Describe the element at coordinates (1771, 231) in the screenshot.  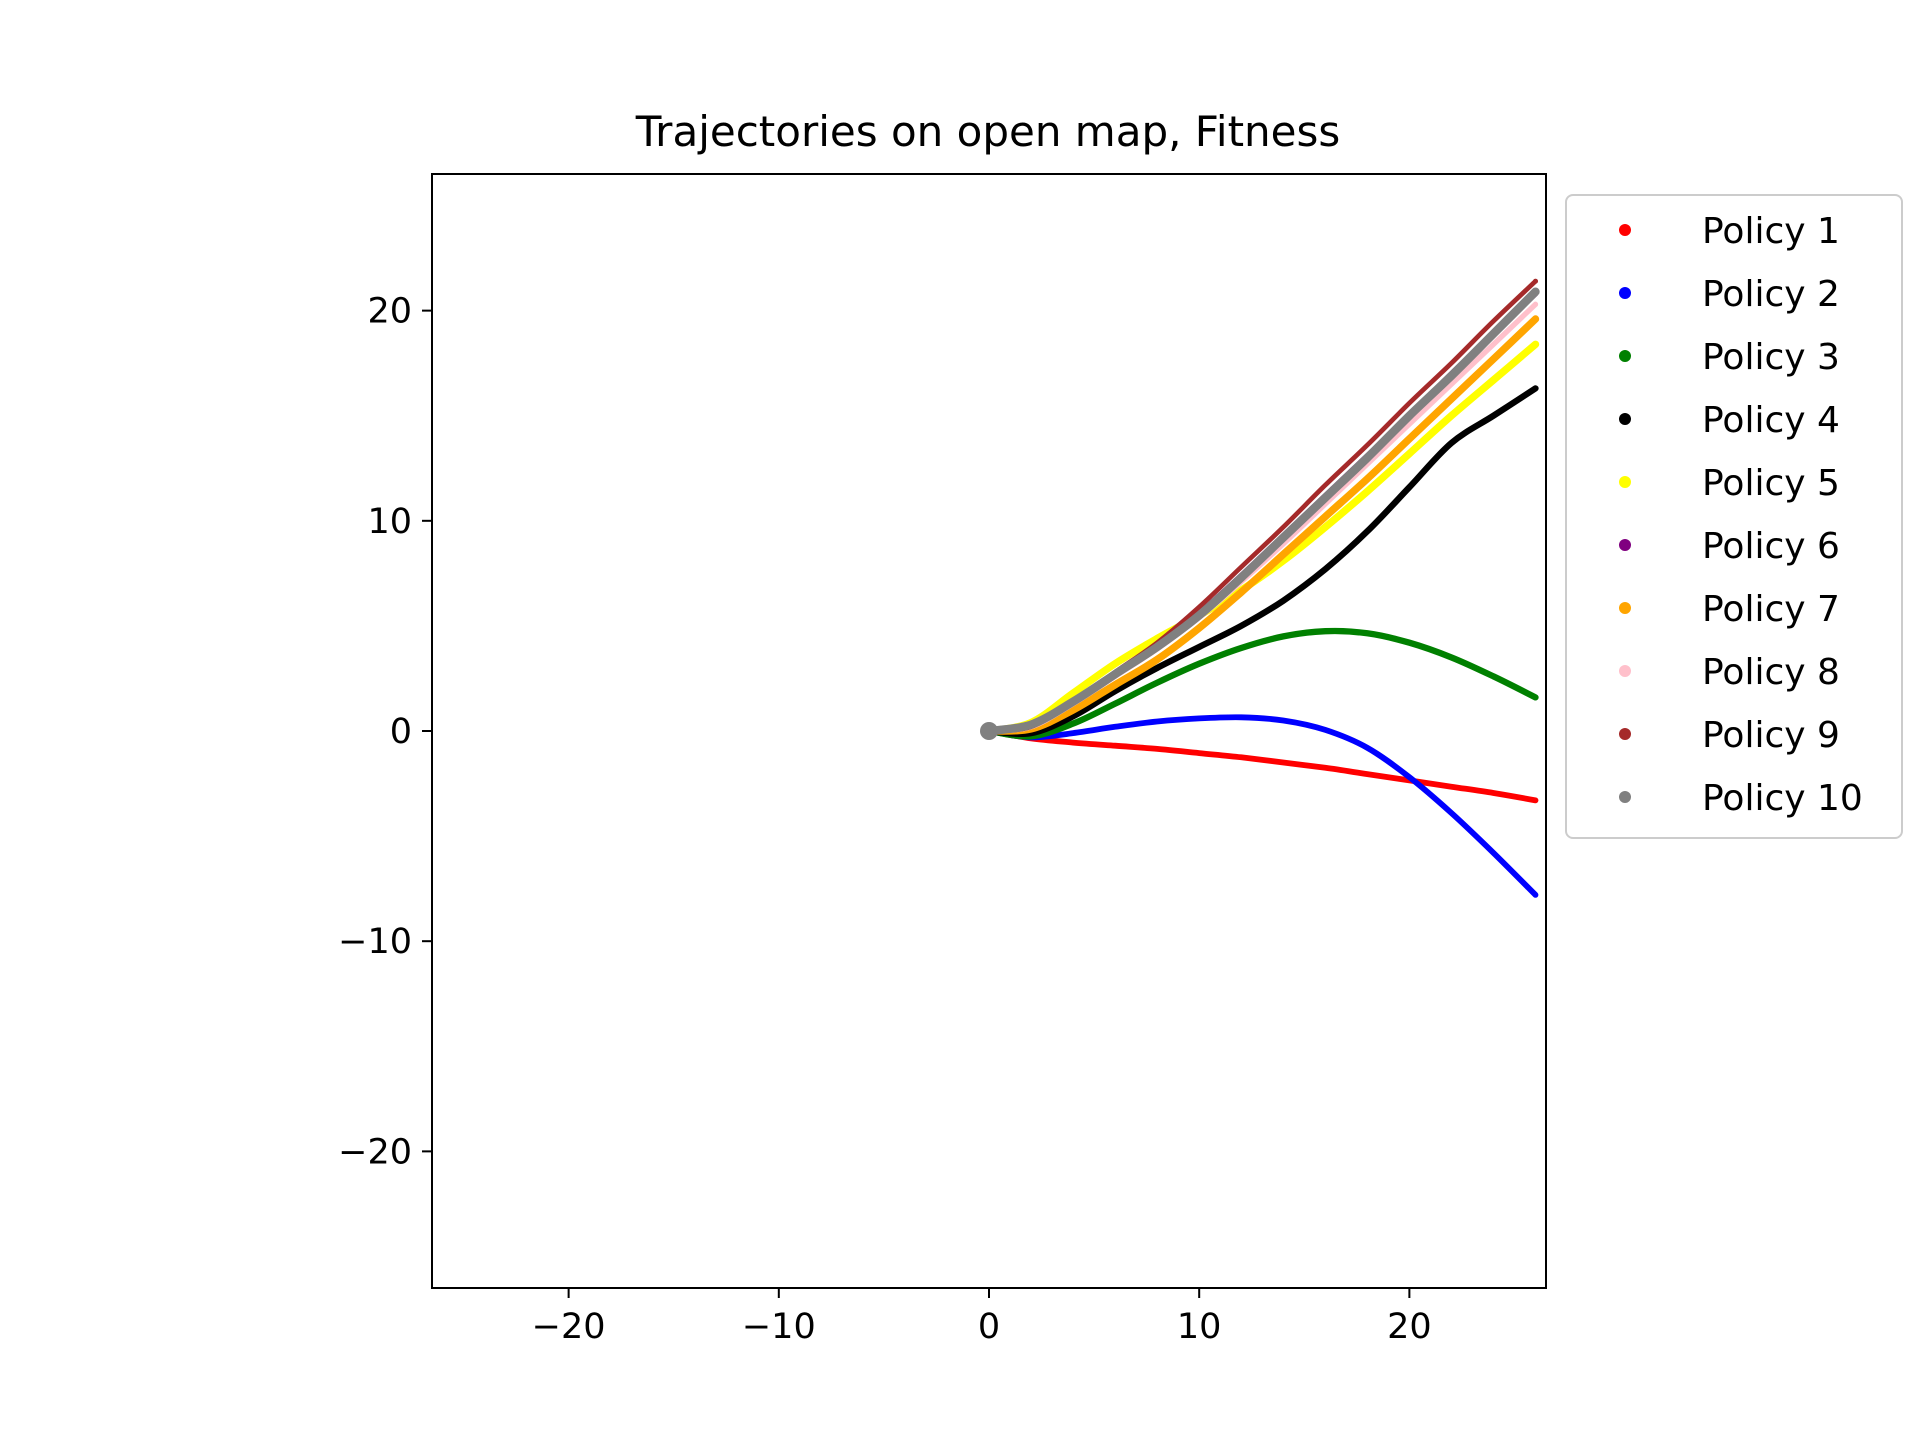
I see `legend-label-policy-1: Policy 1` at that location.